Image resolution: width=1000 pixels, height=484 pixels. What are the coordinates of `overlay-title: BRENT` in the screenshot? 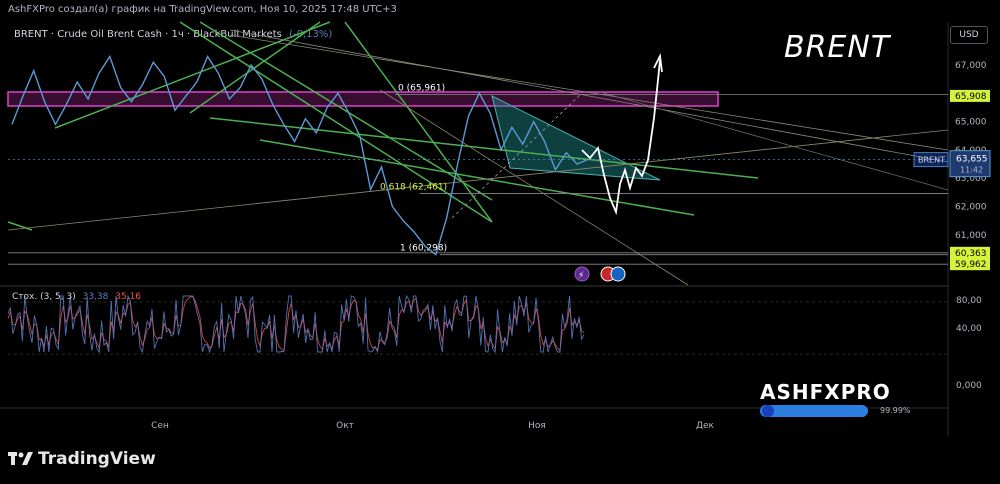 It's located at (837, 47).